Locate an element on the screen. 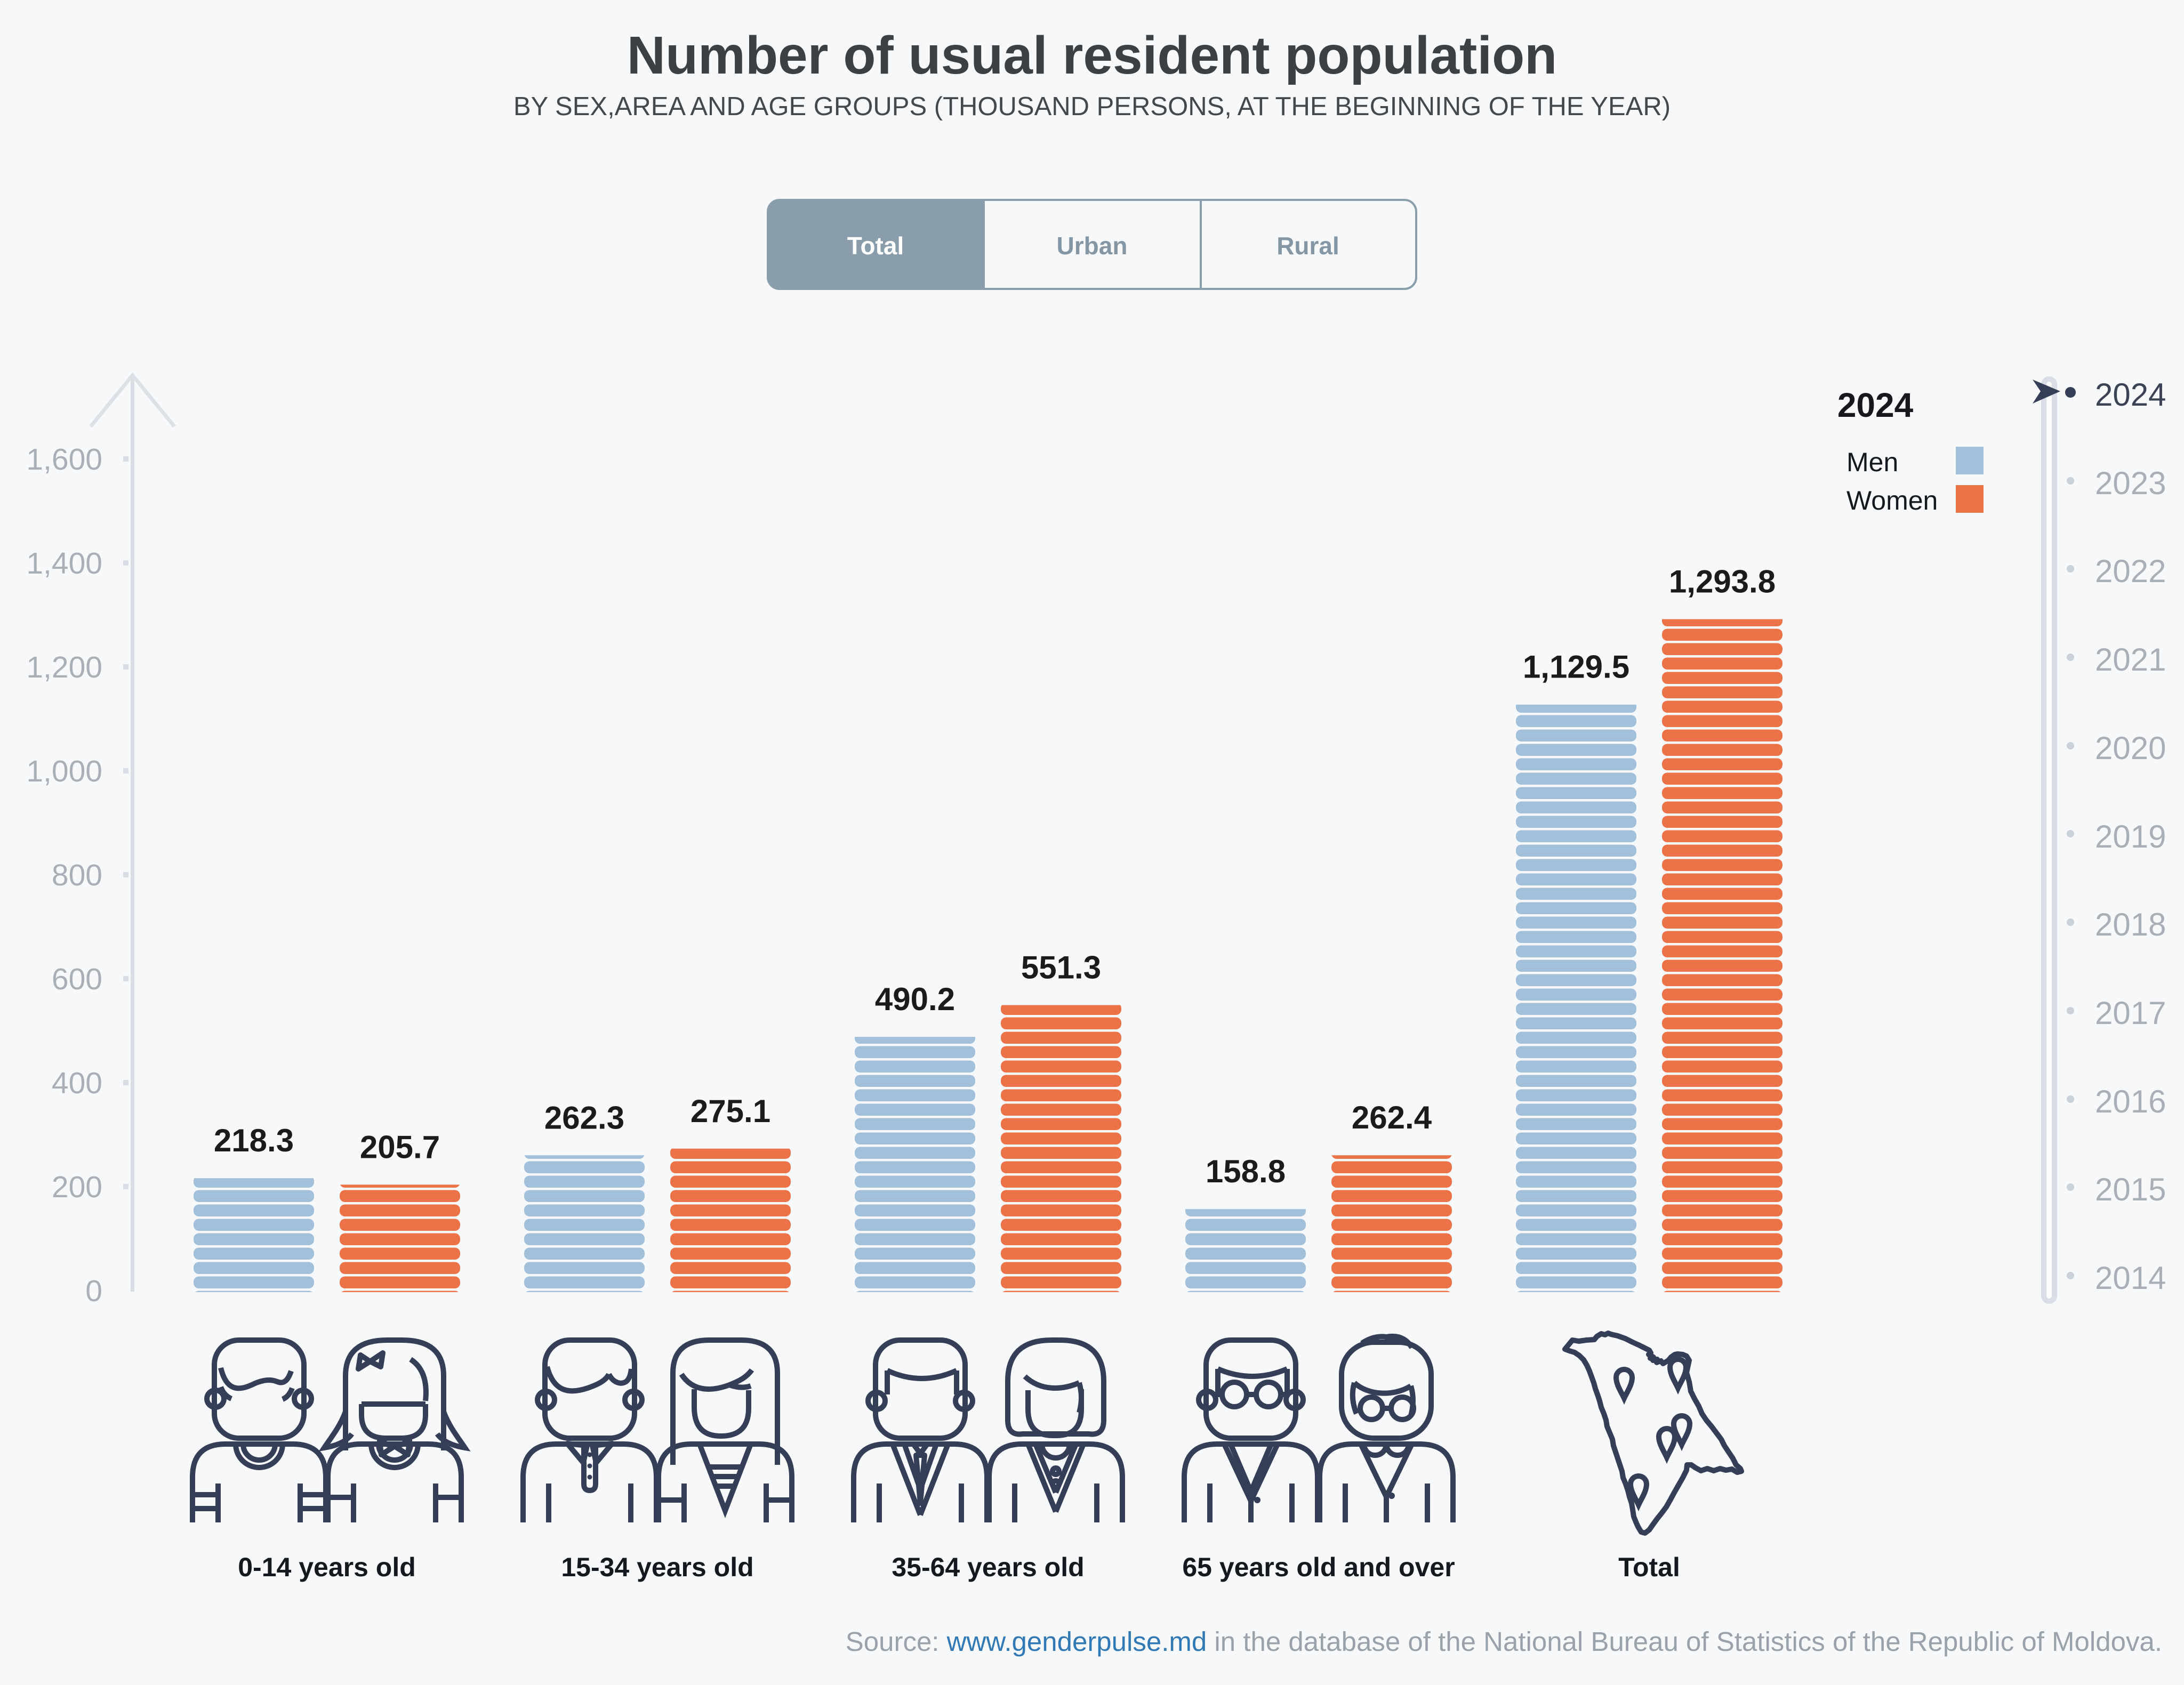 The image size is (2184, 1685). svg-text: 1,129.5 is located at coordinates (1576, 667).